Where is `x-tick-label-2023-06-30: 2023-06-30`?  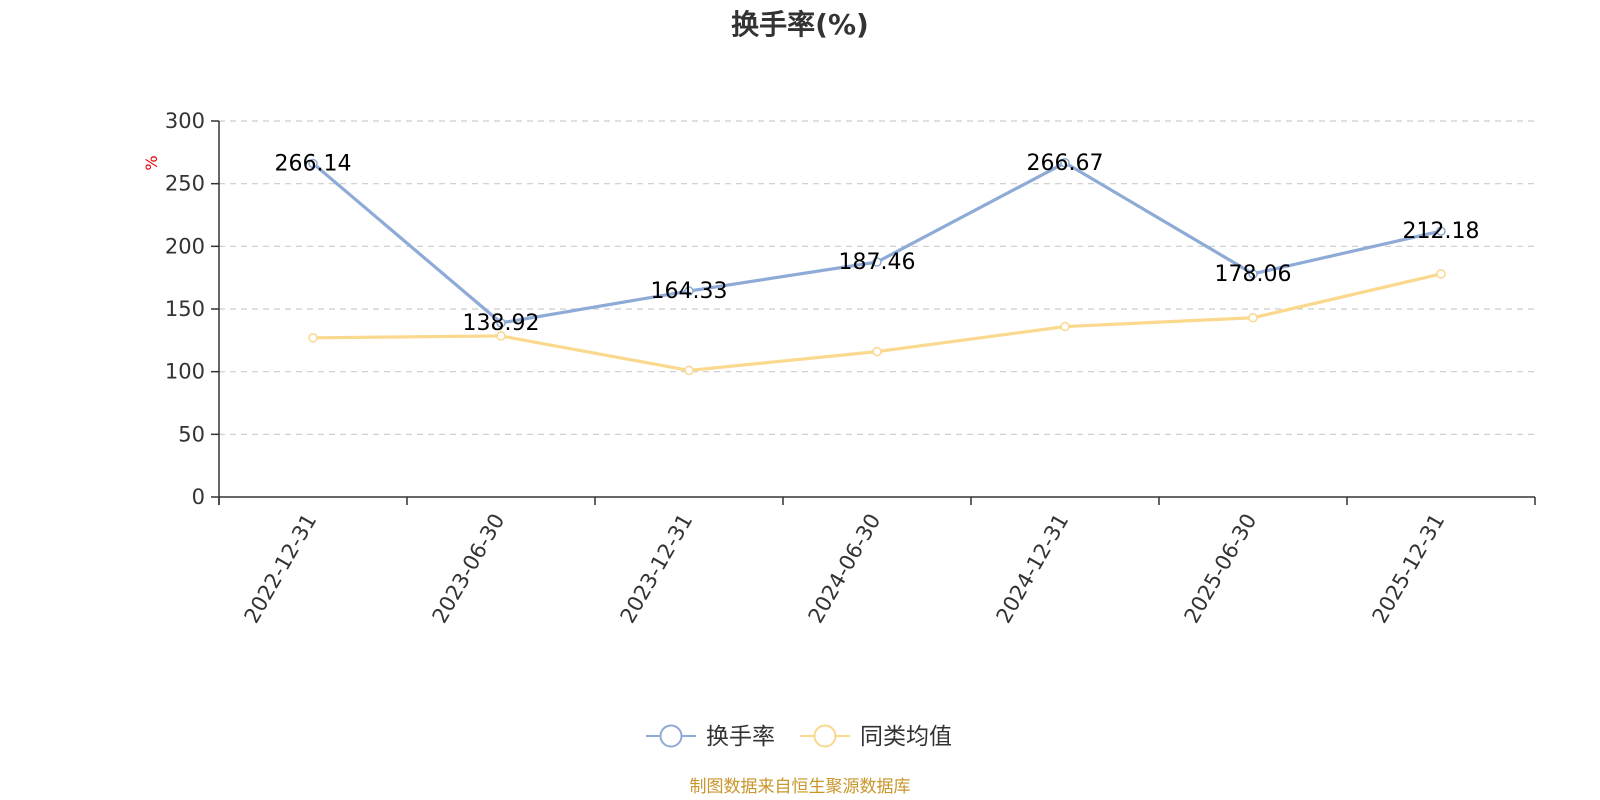 x-tick-label-2023-06-30: 2023-06-30 is located at coordinates (469, 569).